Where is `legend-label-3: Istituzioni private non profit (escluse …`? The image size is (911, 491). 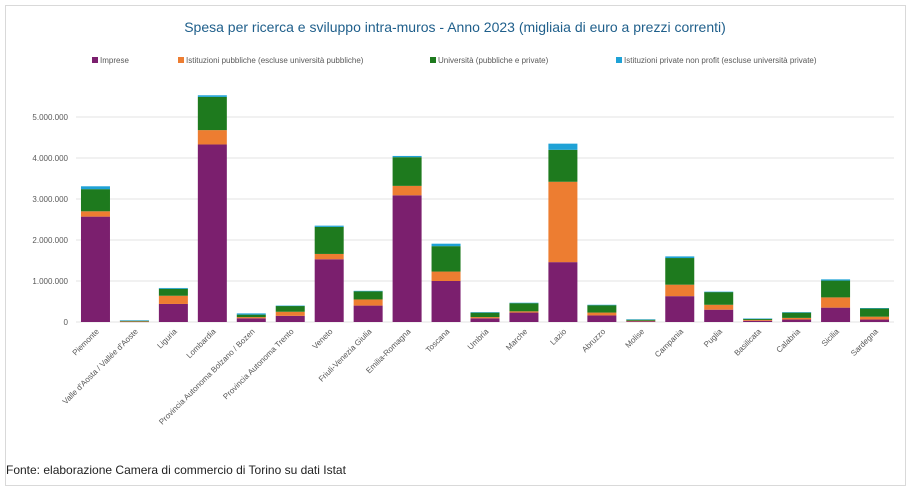 legend-label-3: Istituzioni private non profit (escluse … is located at coordinates (720, 60).